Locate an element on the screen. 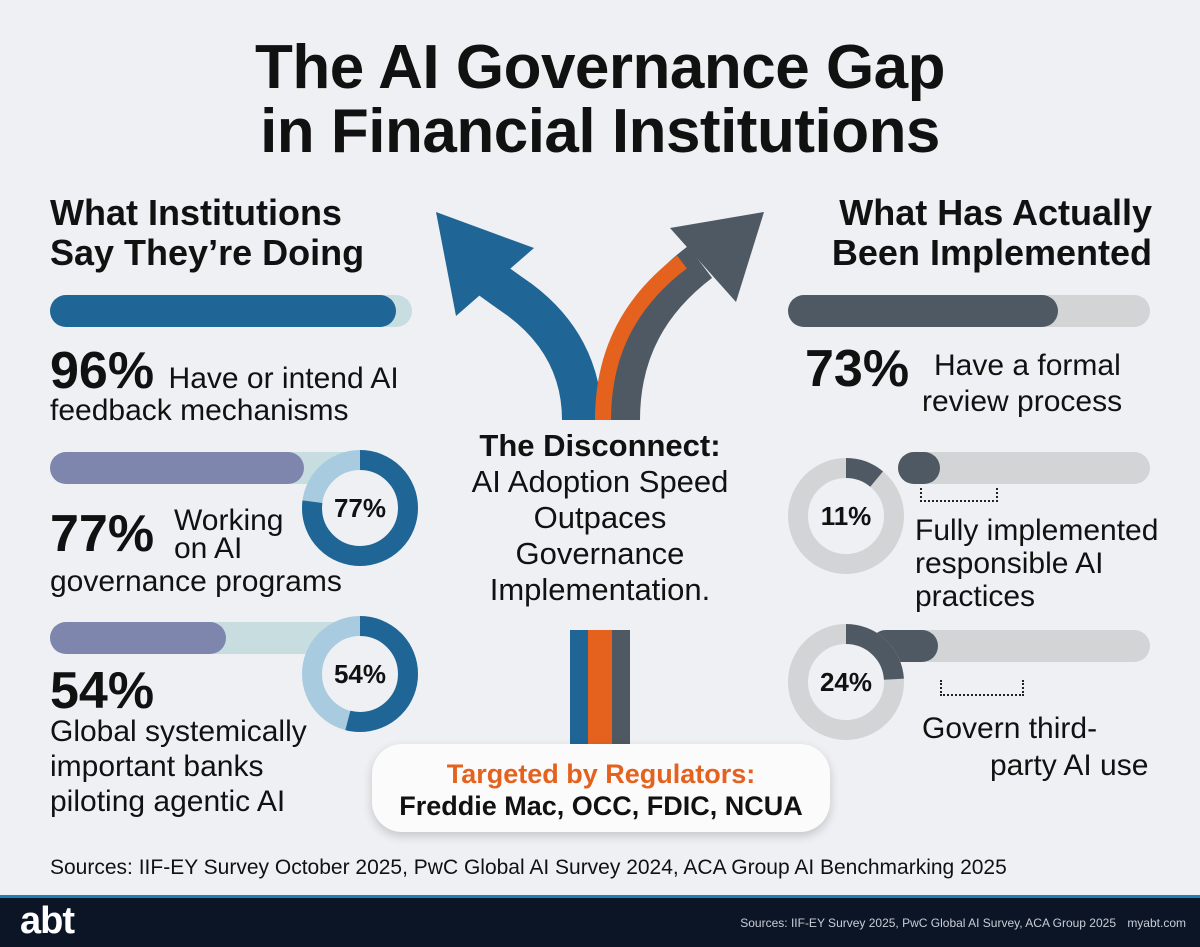  left-stat-1-text-1: Have or intend AI is located at coordinates (283, 378).